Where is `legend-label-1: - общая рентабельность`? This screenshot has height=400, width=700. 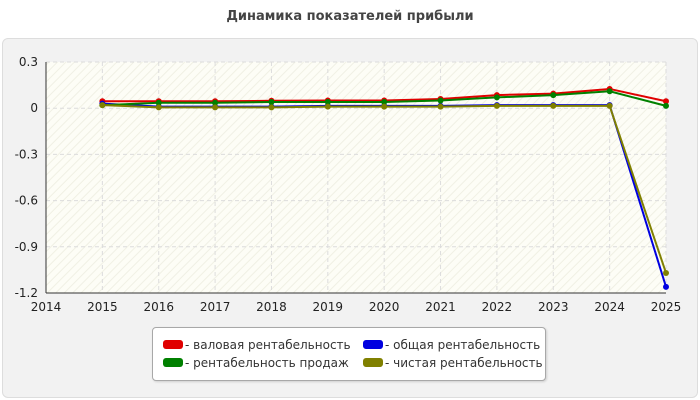 legend-label-1: - общая рентабельность is located at coordinates (463, 345).